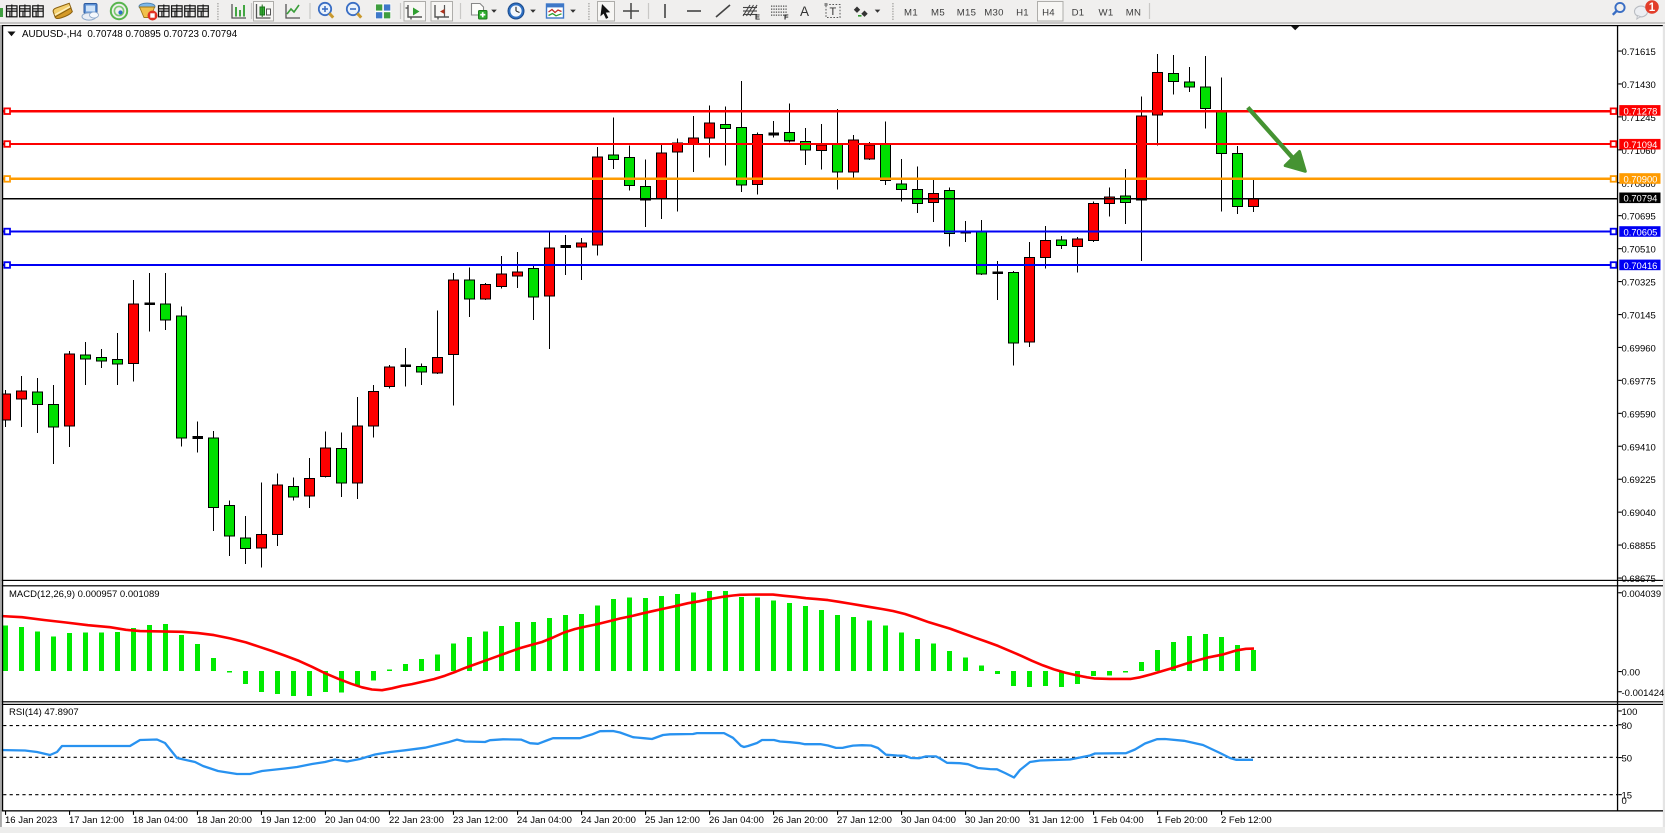  What do you see at coordinates (352, 820) in the screenshot?
I see `svg-text: 20 Jan 04:00` at bounding box center [352, 820].